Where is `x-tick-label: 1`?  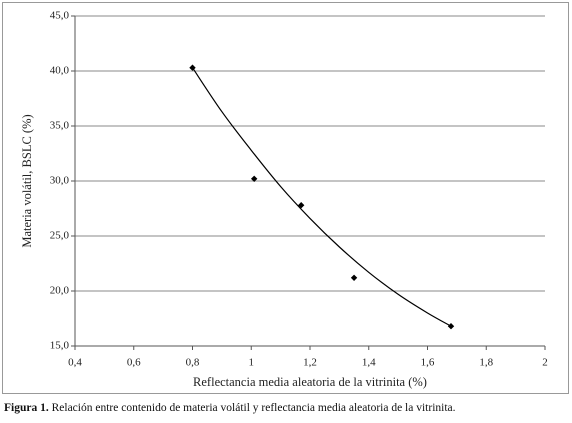
x-tick-label: 1 is located at coordinates (252, 363).